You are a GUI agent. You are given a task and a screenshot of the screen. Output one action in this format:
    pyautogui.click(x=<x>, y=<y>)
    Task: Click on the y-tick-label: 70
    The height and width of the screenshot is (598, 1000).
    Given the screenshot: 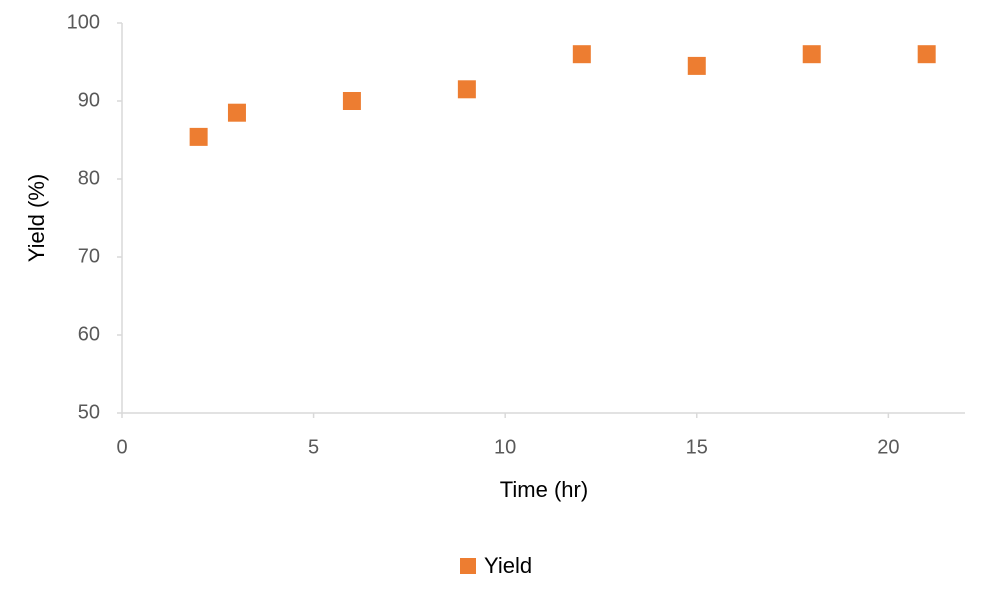 What is the action you would take?
    pyautogui.click(x=89, y=256)
    